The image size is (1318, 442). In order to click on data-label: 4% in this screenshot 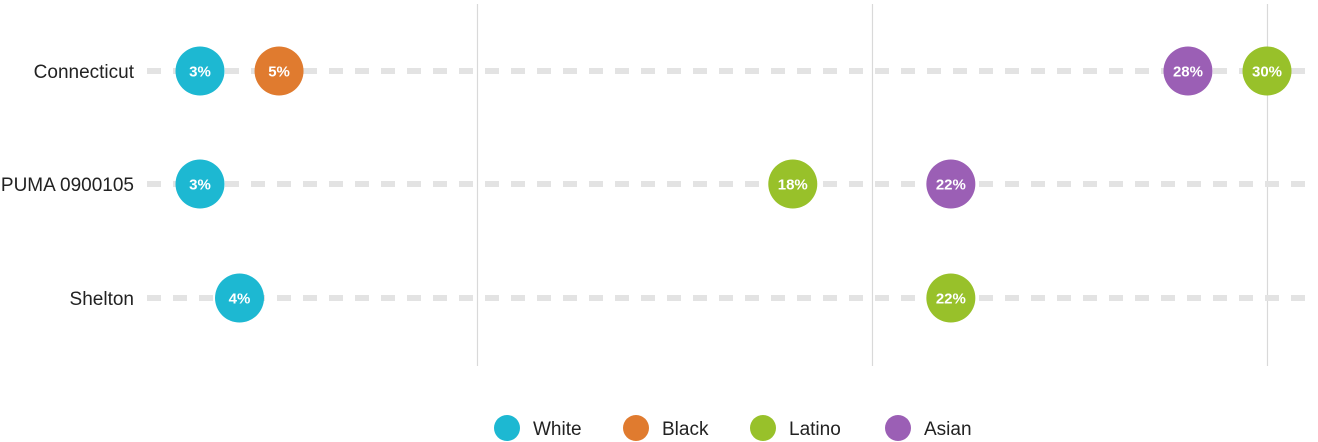, I will do `click(240, 299)`.